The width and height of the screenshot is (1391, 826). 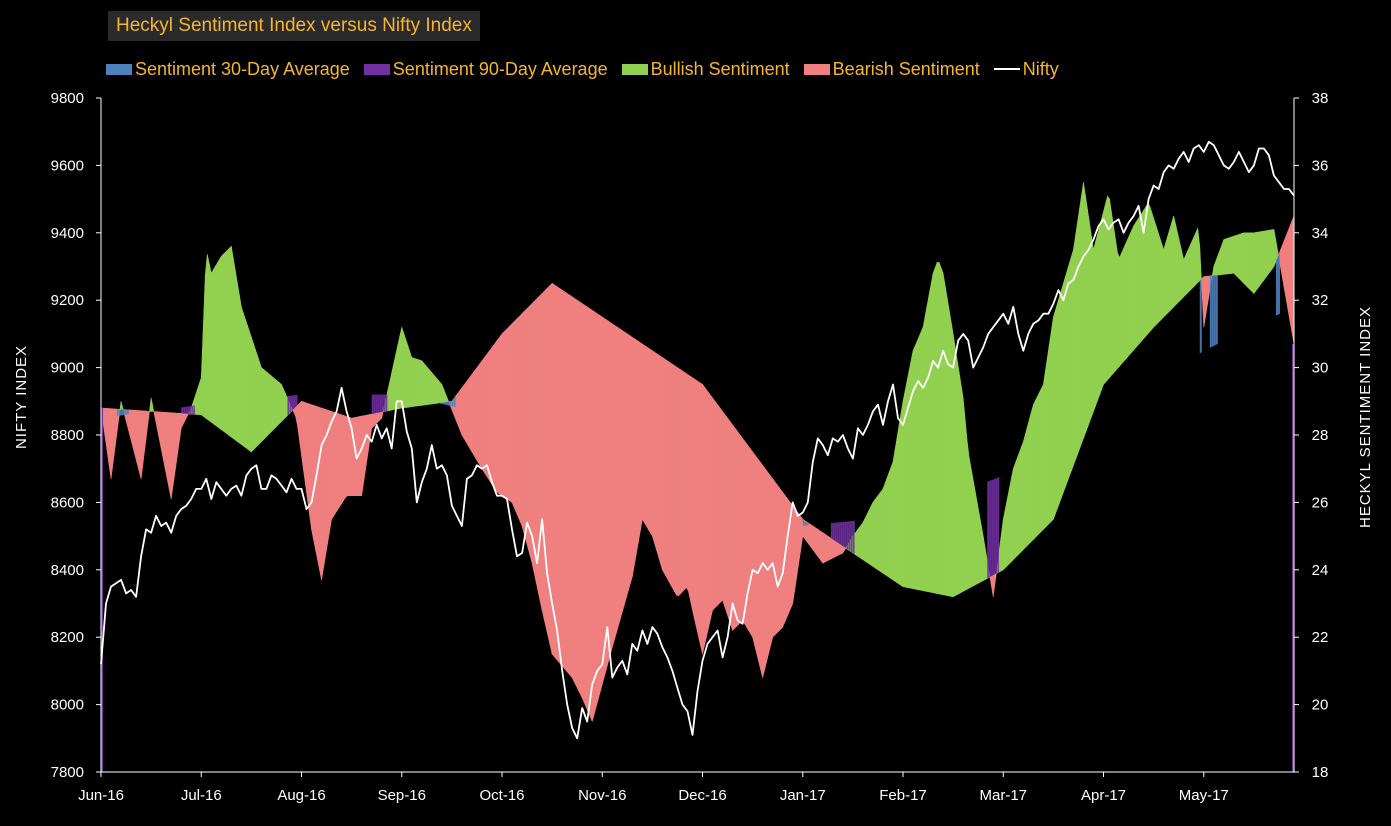 I want to click on y-left-tick-label: 8400, so click(x=67, y=570).